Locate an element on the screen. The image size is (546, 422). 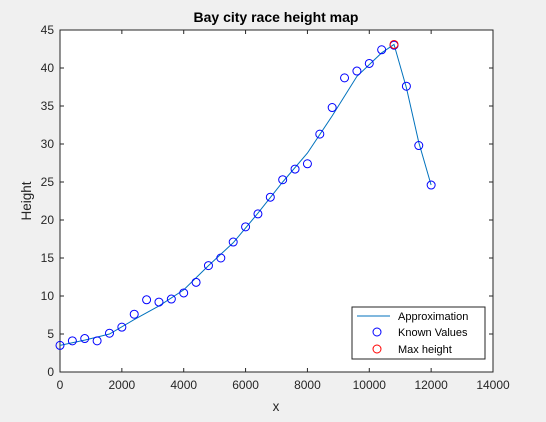
x-tick-label: 6000 is located at coordinates (245, 385).